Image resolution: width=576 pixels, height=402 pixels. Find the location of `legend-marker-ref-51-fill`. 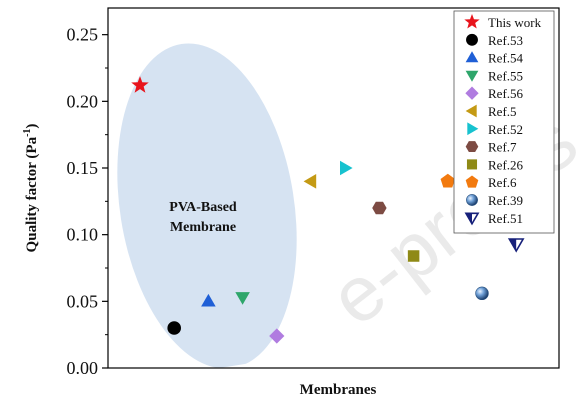

legend-marker-ref-51-fill is located at coordinates (468, 218).